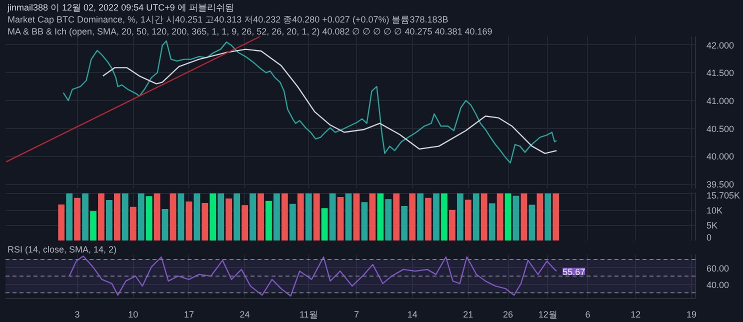 The width and height of the screenshot is (743, 322). What do you see at coordinates (120, 7) in the screenshot?
I see `text: jinmail388 이 12월 02, 2022 09:54 UTC+9 에 퍼블리쉬됨` at bounding box center [120, 7].